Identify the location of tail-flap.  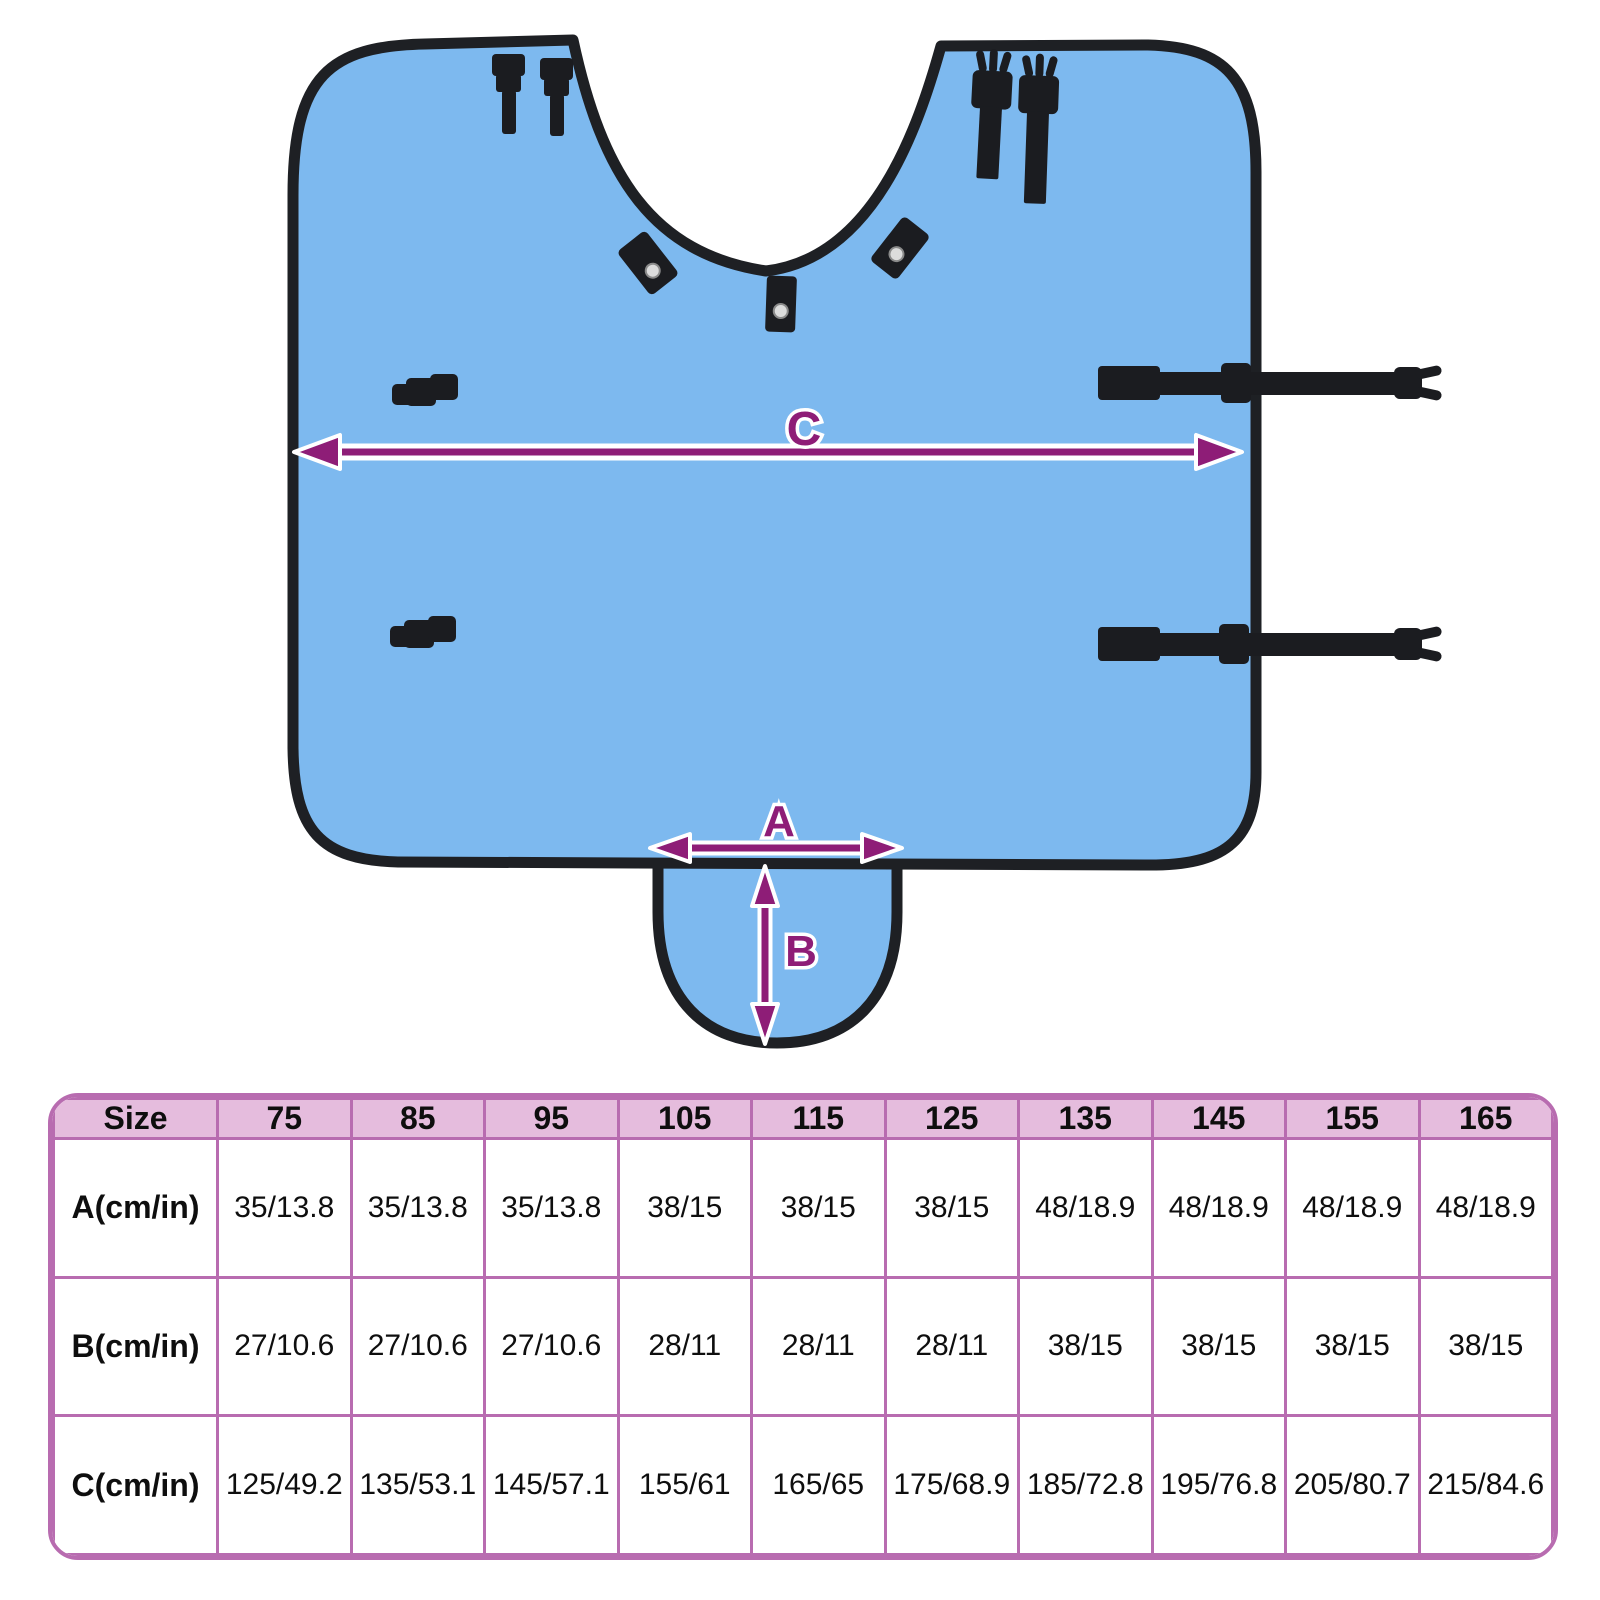
(777, 950).